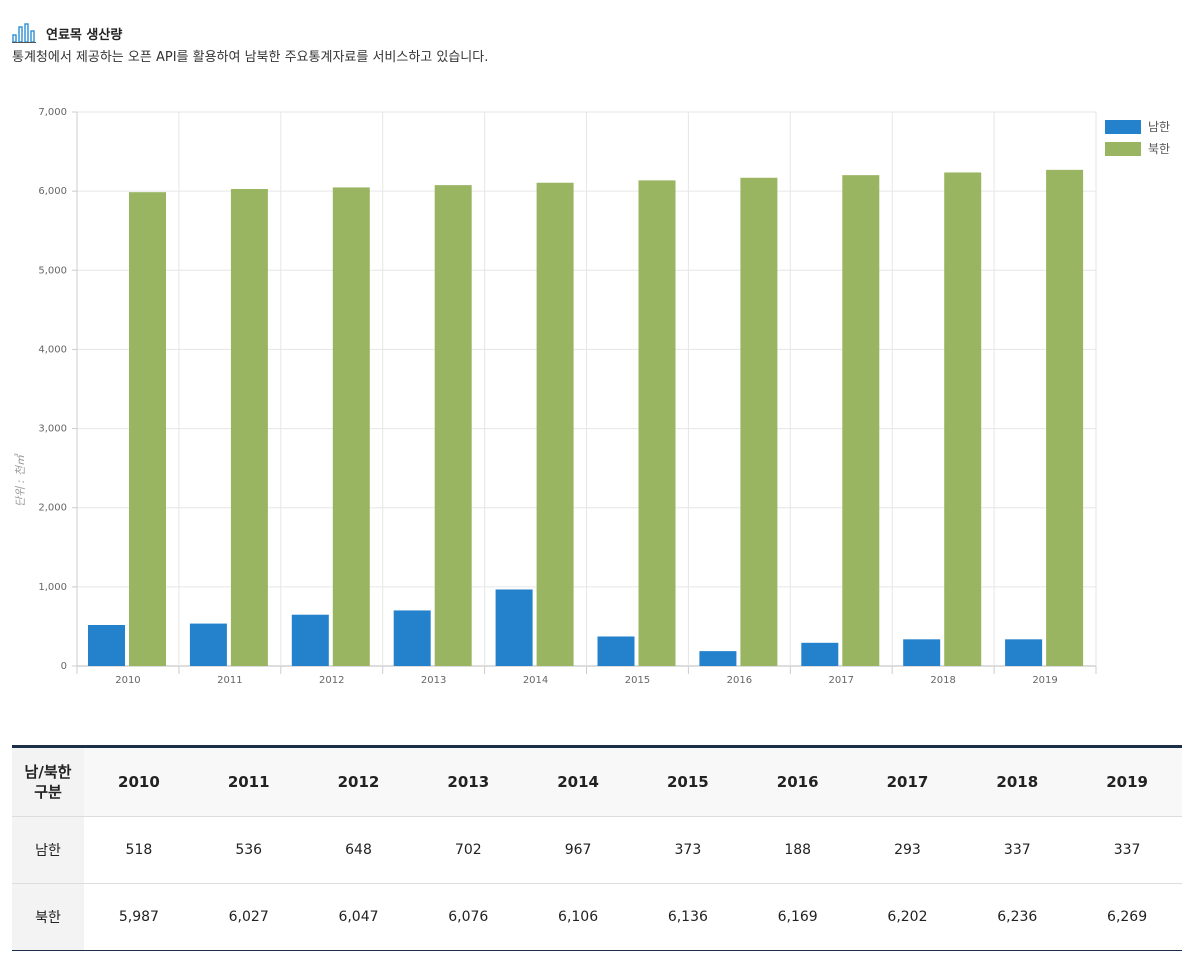 The image size is (1200, 959). I want to click on table-header-category-line1: 남/북한, so click(48, 772).